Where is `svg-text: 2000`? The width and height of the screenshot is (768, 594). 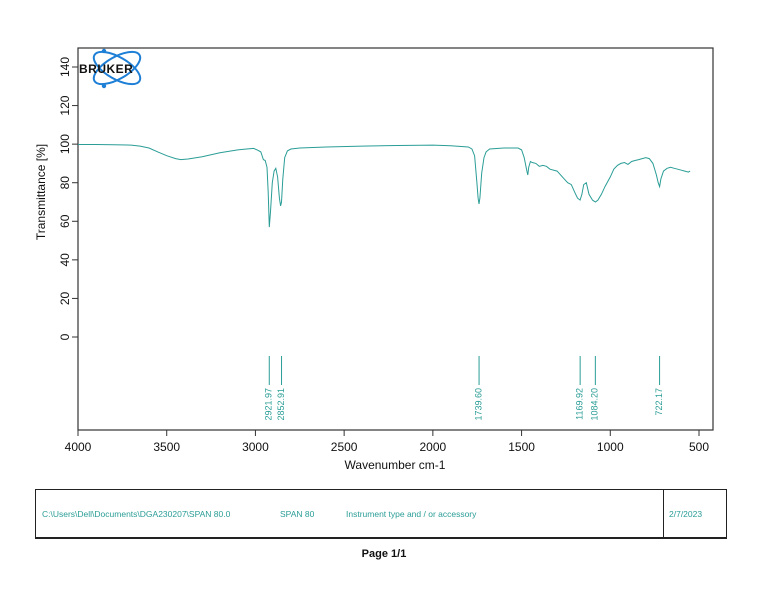
svg-text: 2000 is located at coordinates (433, 447).